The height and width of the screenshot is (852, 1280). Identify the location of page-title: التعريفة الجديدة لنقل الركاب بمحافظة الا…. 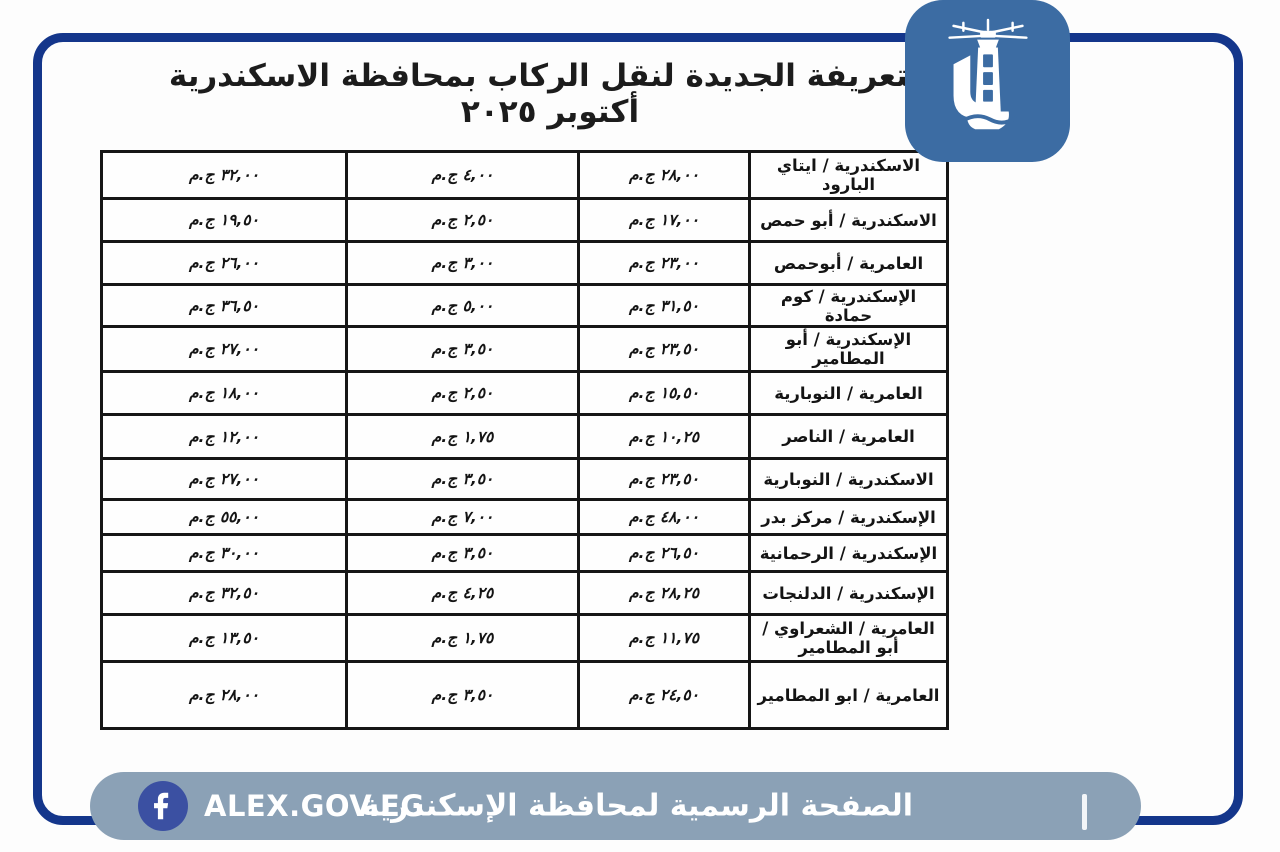
(550, 94).